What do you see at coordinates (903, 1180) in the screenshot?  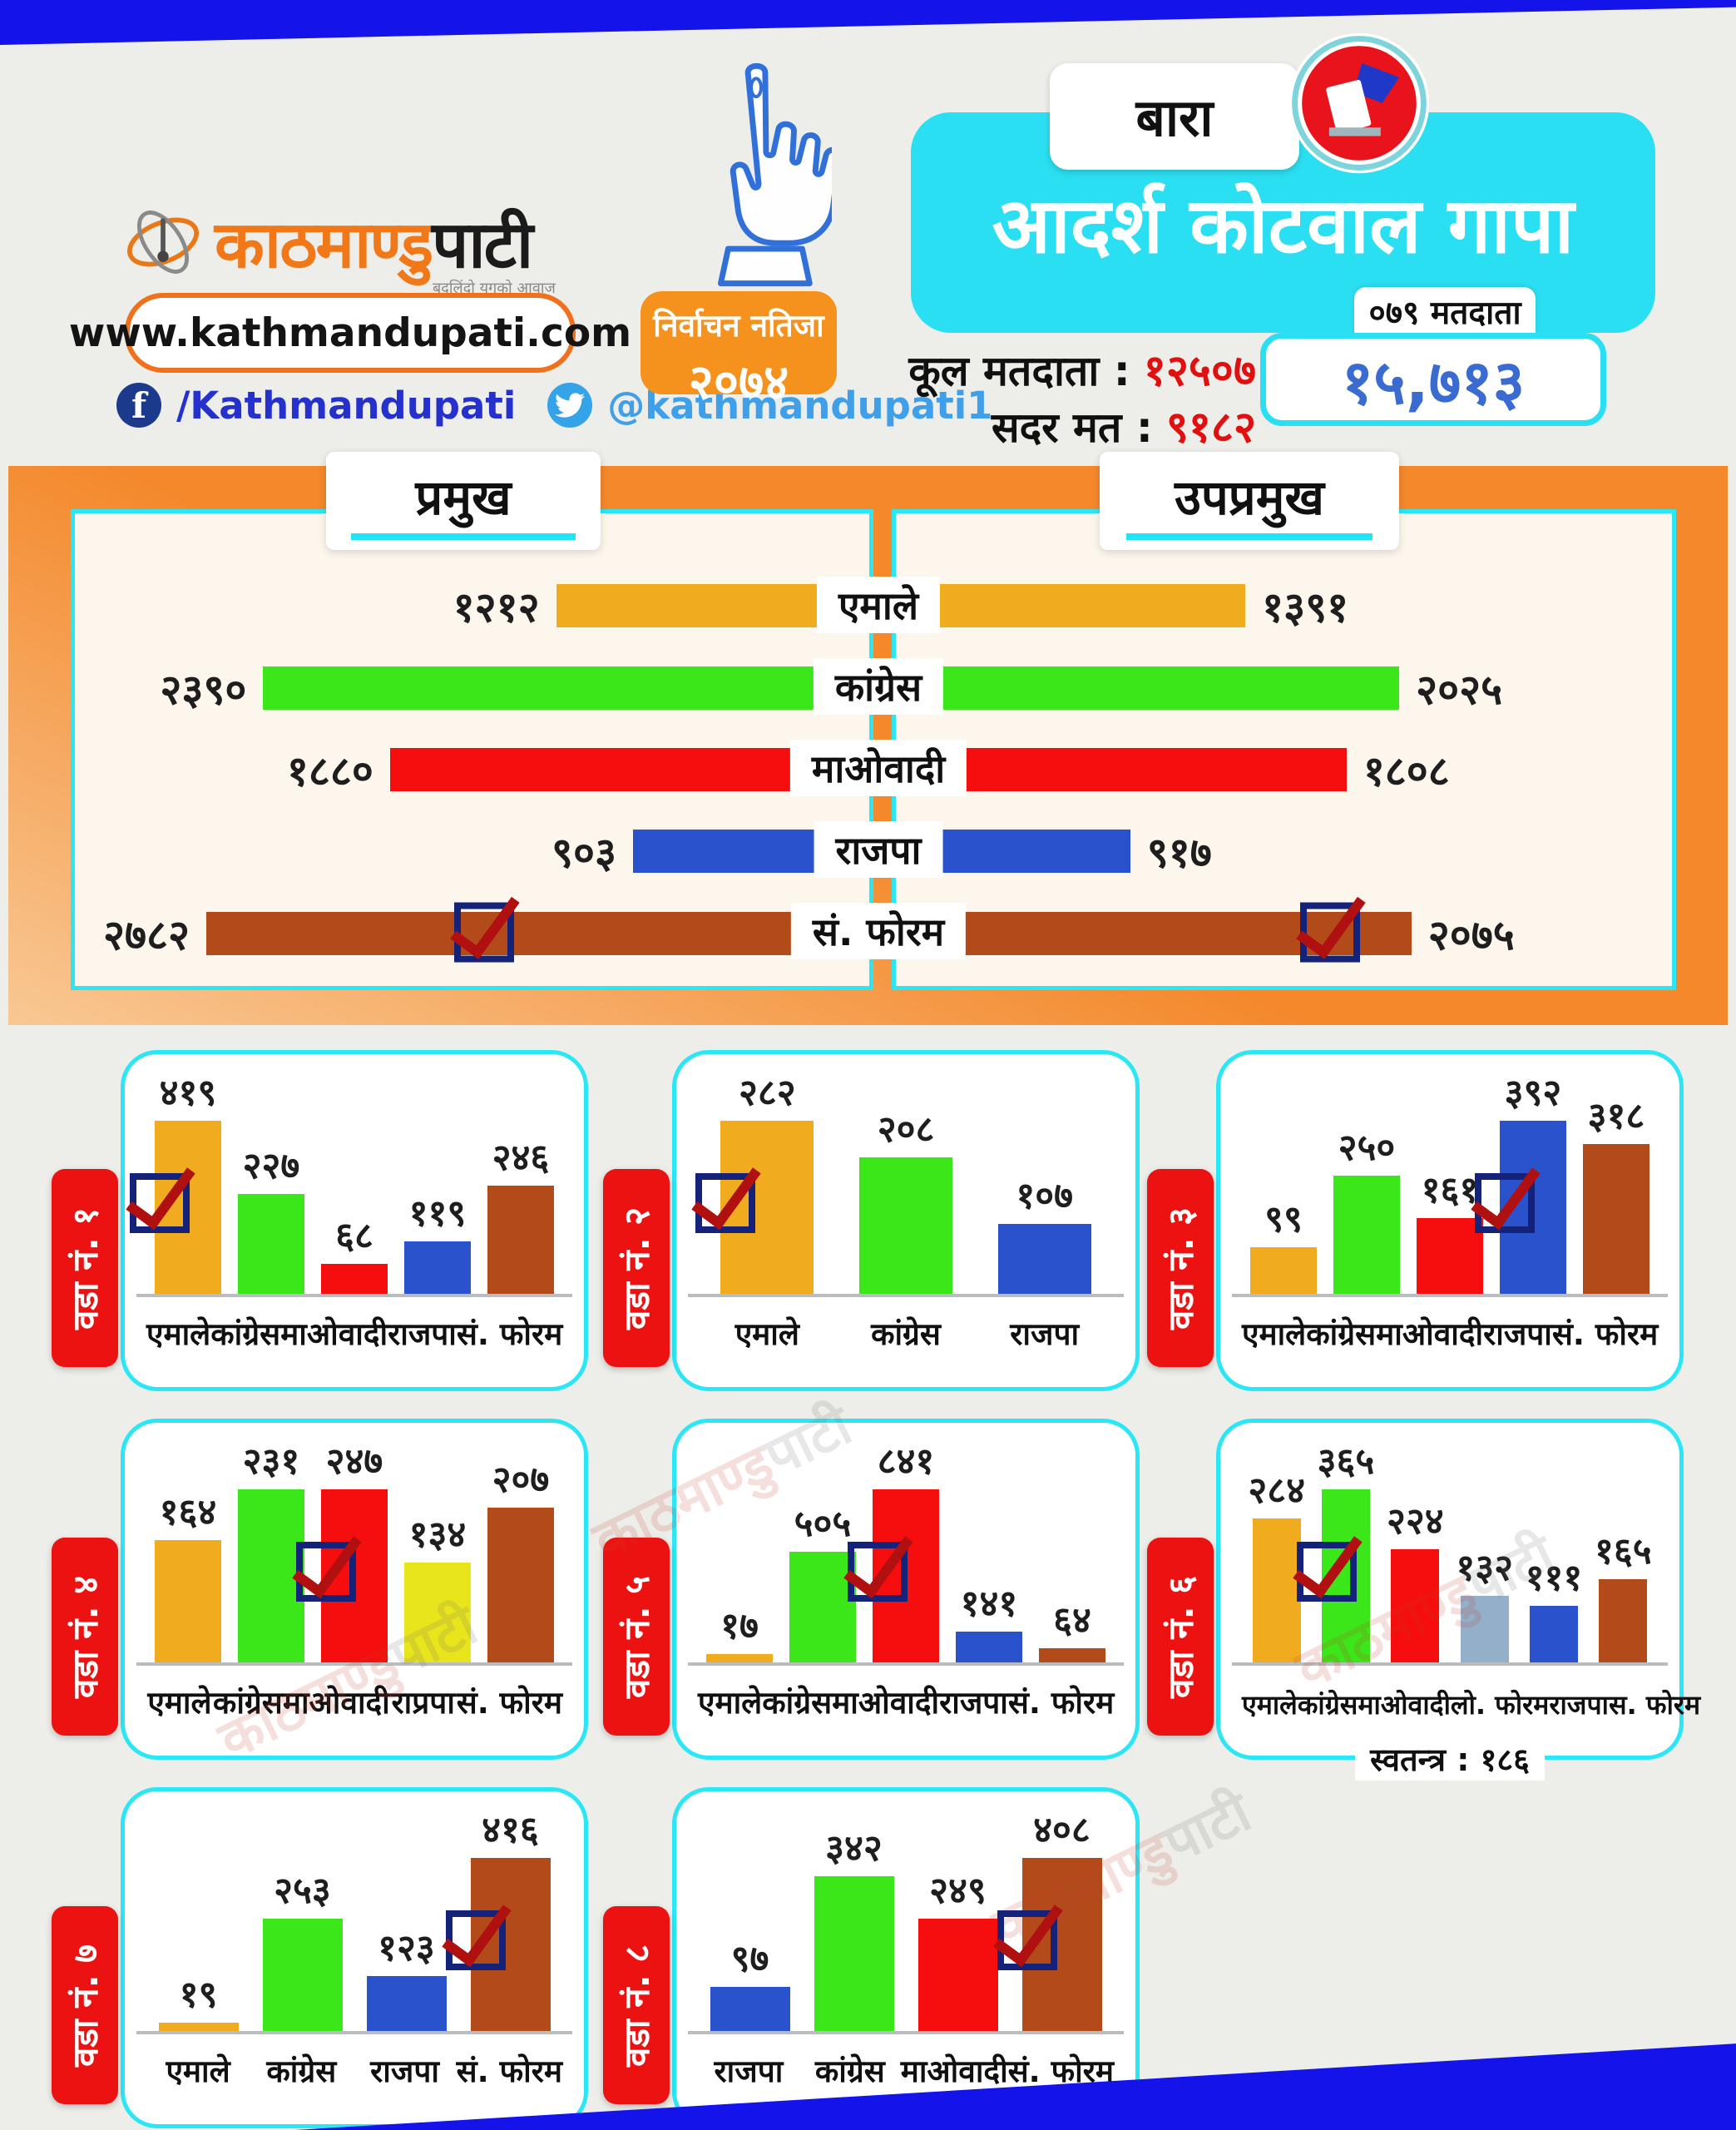 I see `ward-bars: २८२ २०८ १०७` at bounding box center [903, 1180].